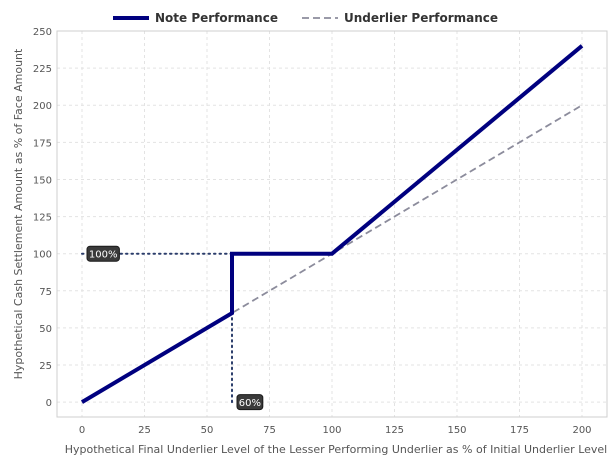 The image size is (609, 465). I want to click on y-tick-label: 125, so click(42, 218).